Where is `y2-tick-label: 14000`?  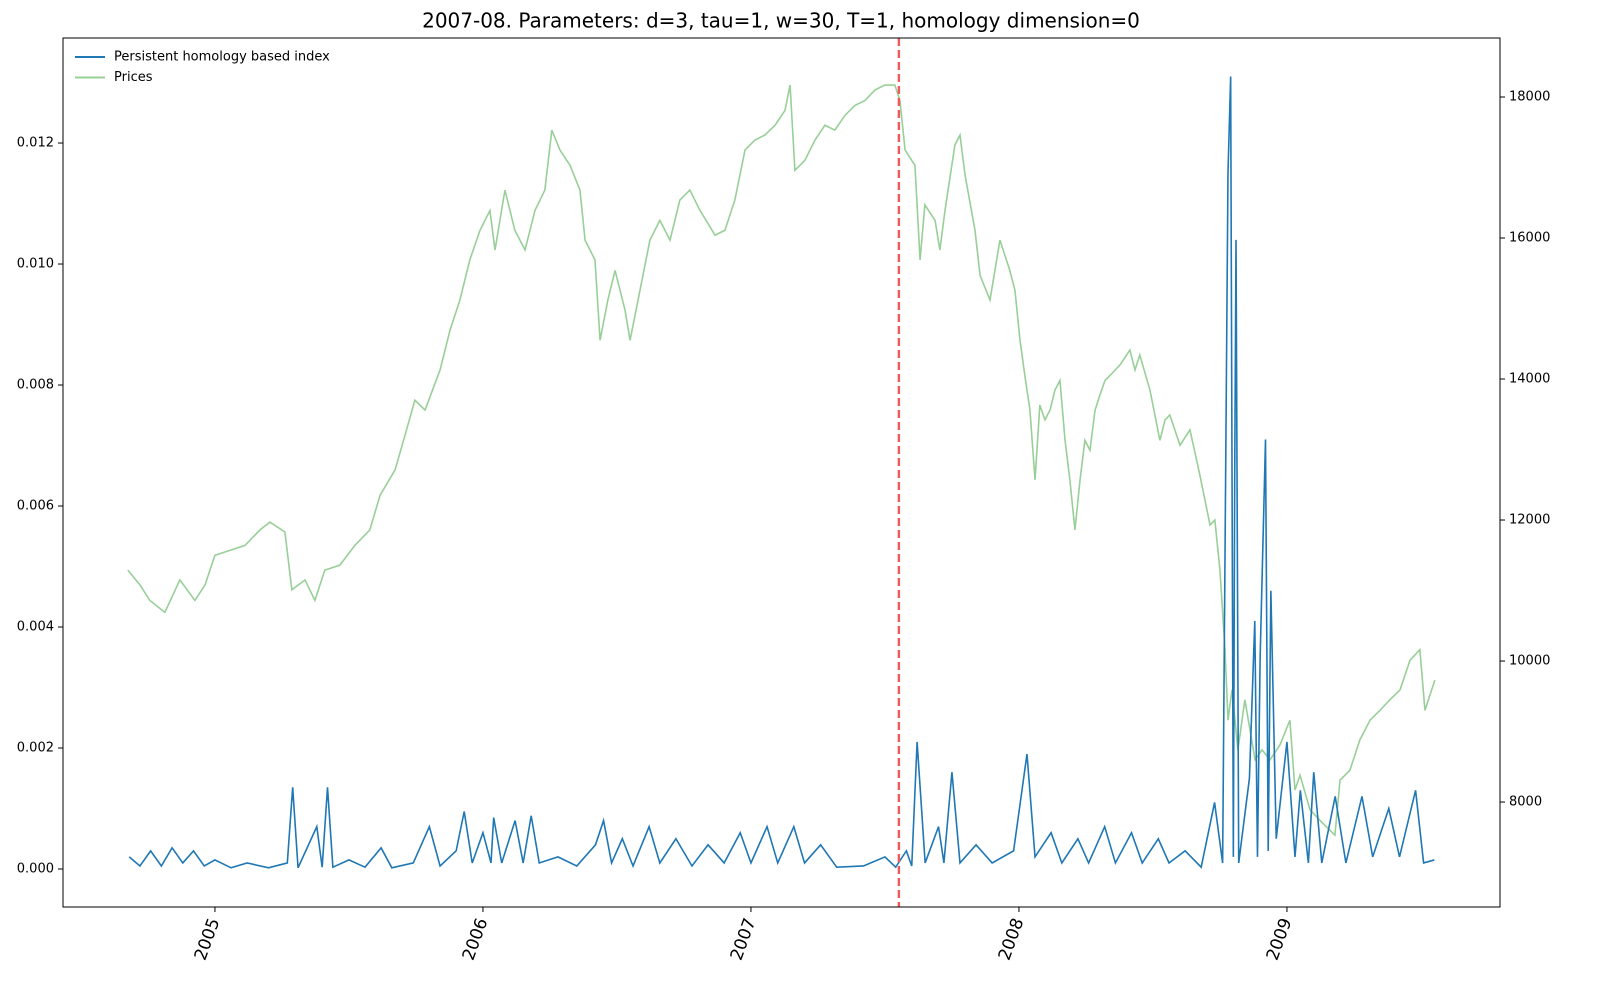 y2-tick-label: 14000 is located at coordinates (1529, 379).